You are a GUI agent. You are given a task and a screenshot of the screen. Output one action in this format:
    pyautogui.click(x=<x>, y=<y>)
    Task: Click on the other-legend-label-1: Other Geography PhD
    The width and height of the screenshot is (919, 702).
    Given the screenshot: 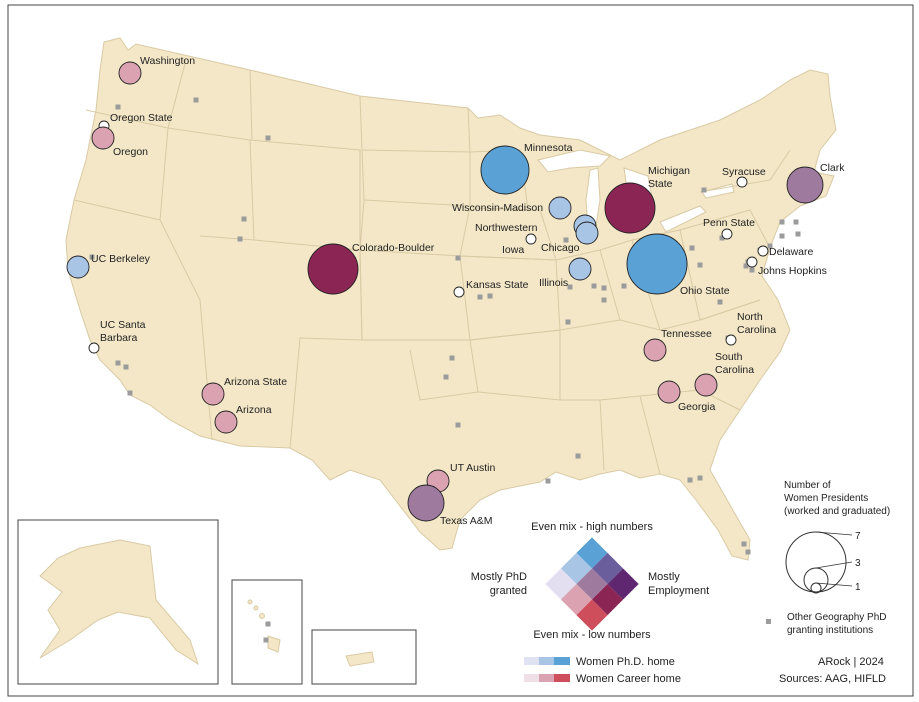 What is the action you would take?
    pyautogui.click(x=837, y=617)
    